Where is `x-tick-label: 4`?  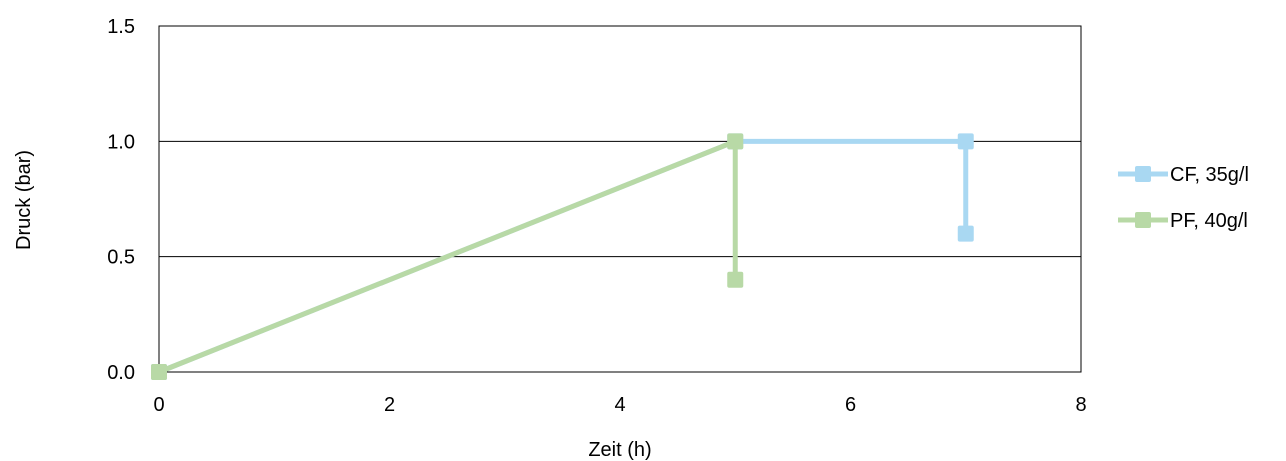
x-tick-label: 4 is located at coordinates (619, 405).